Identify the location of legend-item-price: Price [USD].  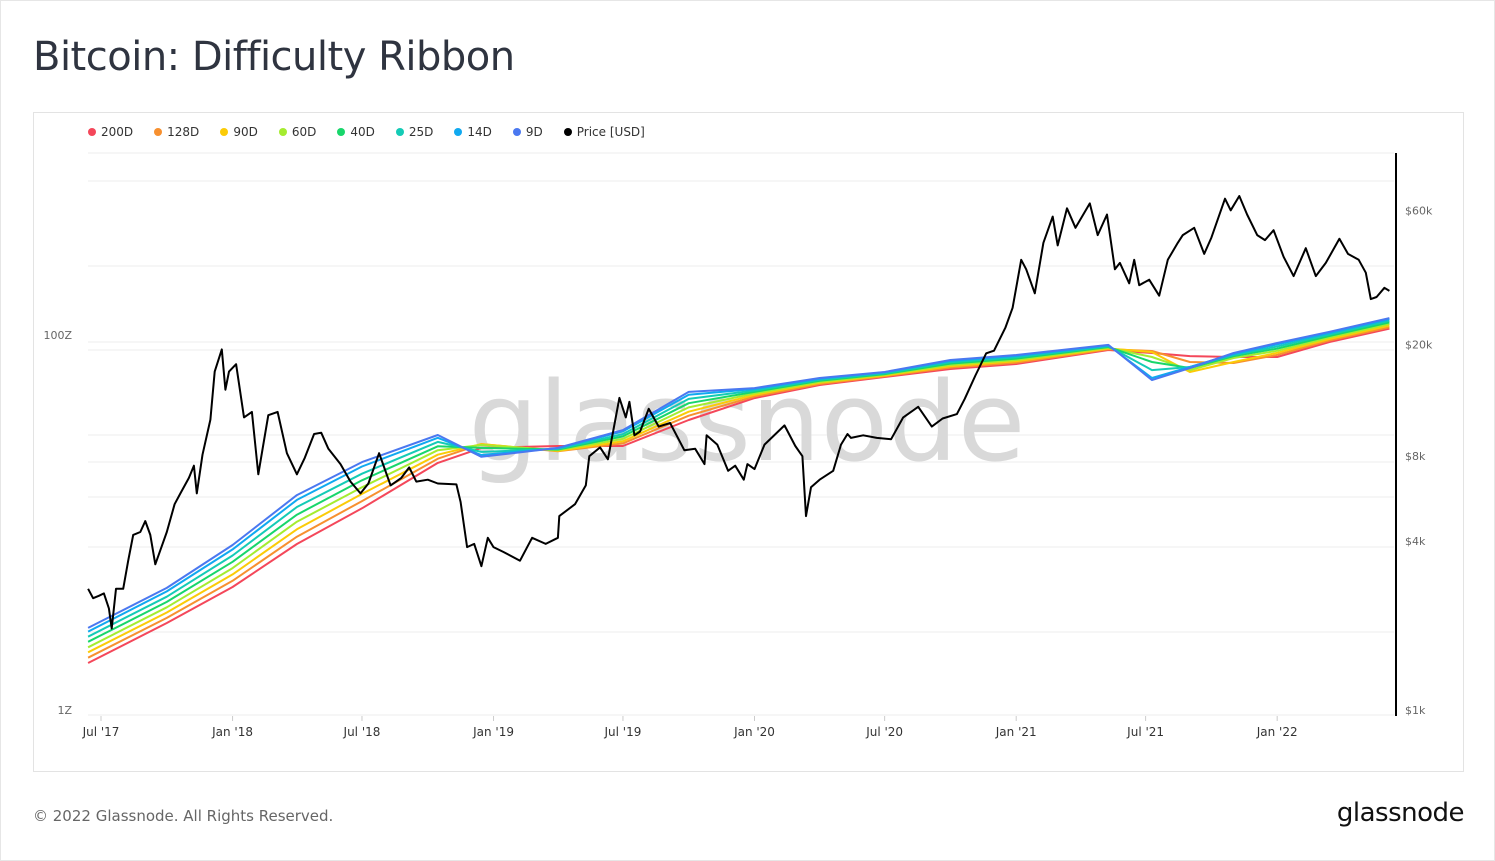
(604, 132).